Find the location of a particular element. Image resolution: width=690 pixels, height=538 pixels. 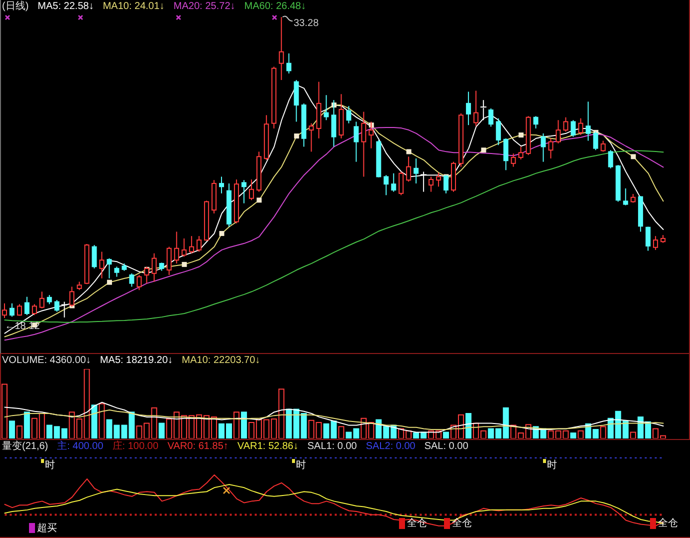

text: SAL2: 0.00 is located at coordinates (391, 447).